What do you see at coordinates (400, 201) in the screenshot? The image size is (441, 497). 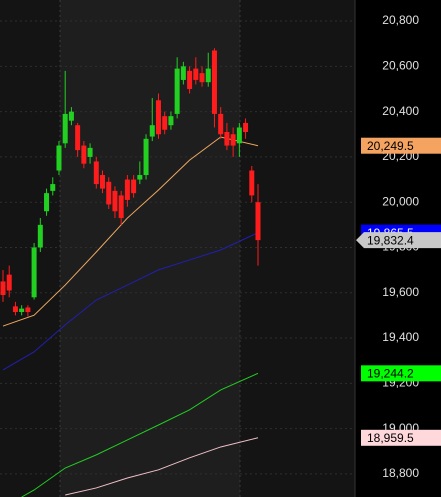 I see `y-tick-label: 20,000` at bounding box center [400, 201].